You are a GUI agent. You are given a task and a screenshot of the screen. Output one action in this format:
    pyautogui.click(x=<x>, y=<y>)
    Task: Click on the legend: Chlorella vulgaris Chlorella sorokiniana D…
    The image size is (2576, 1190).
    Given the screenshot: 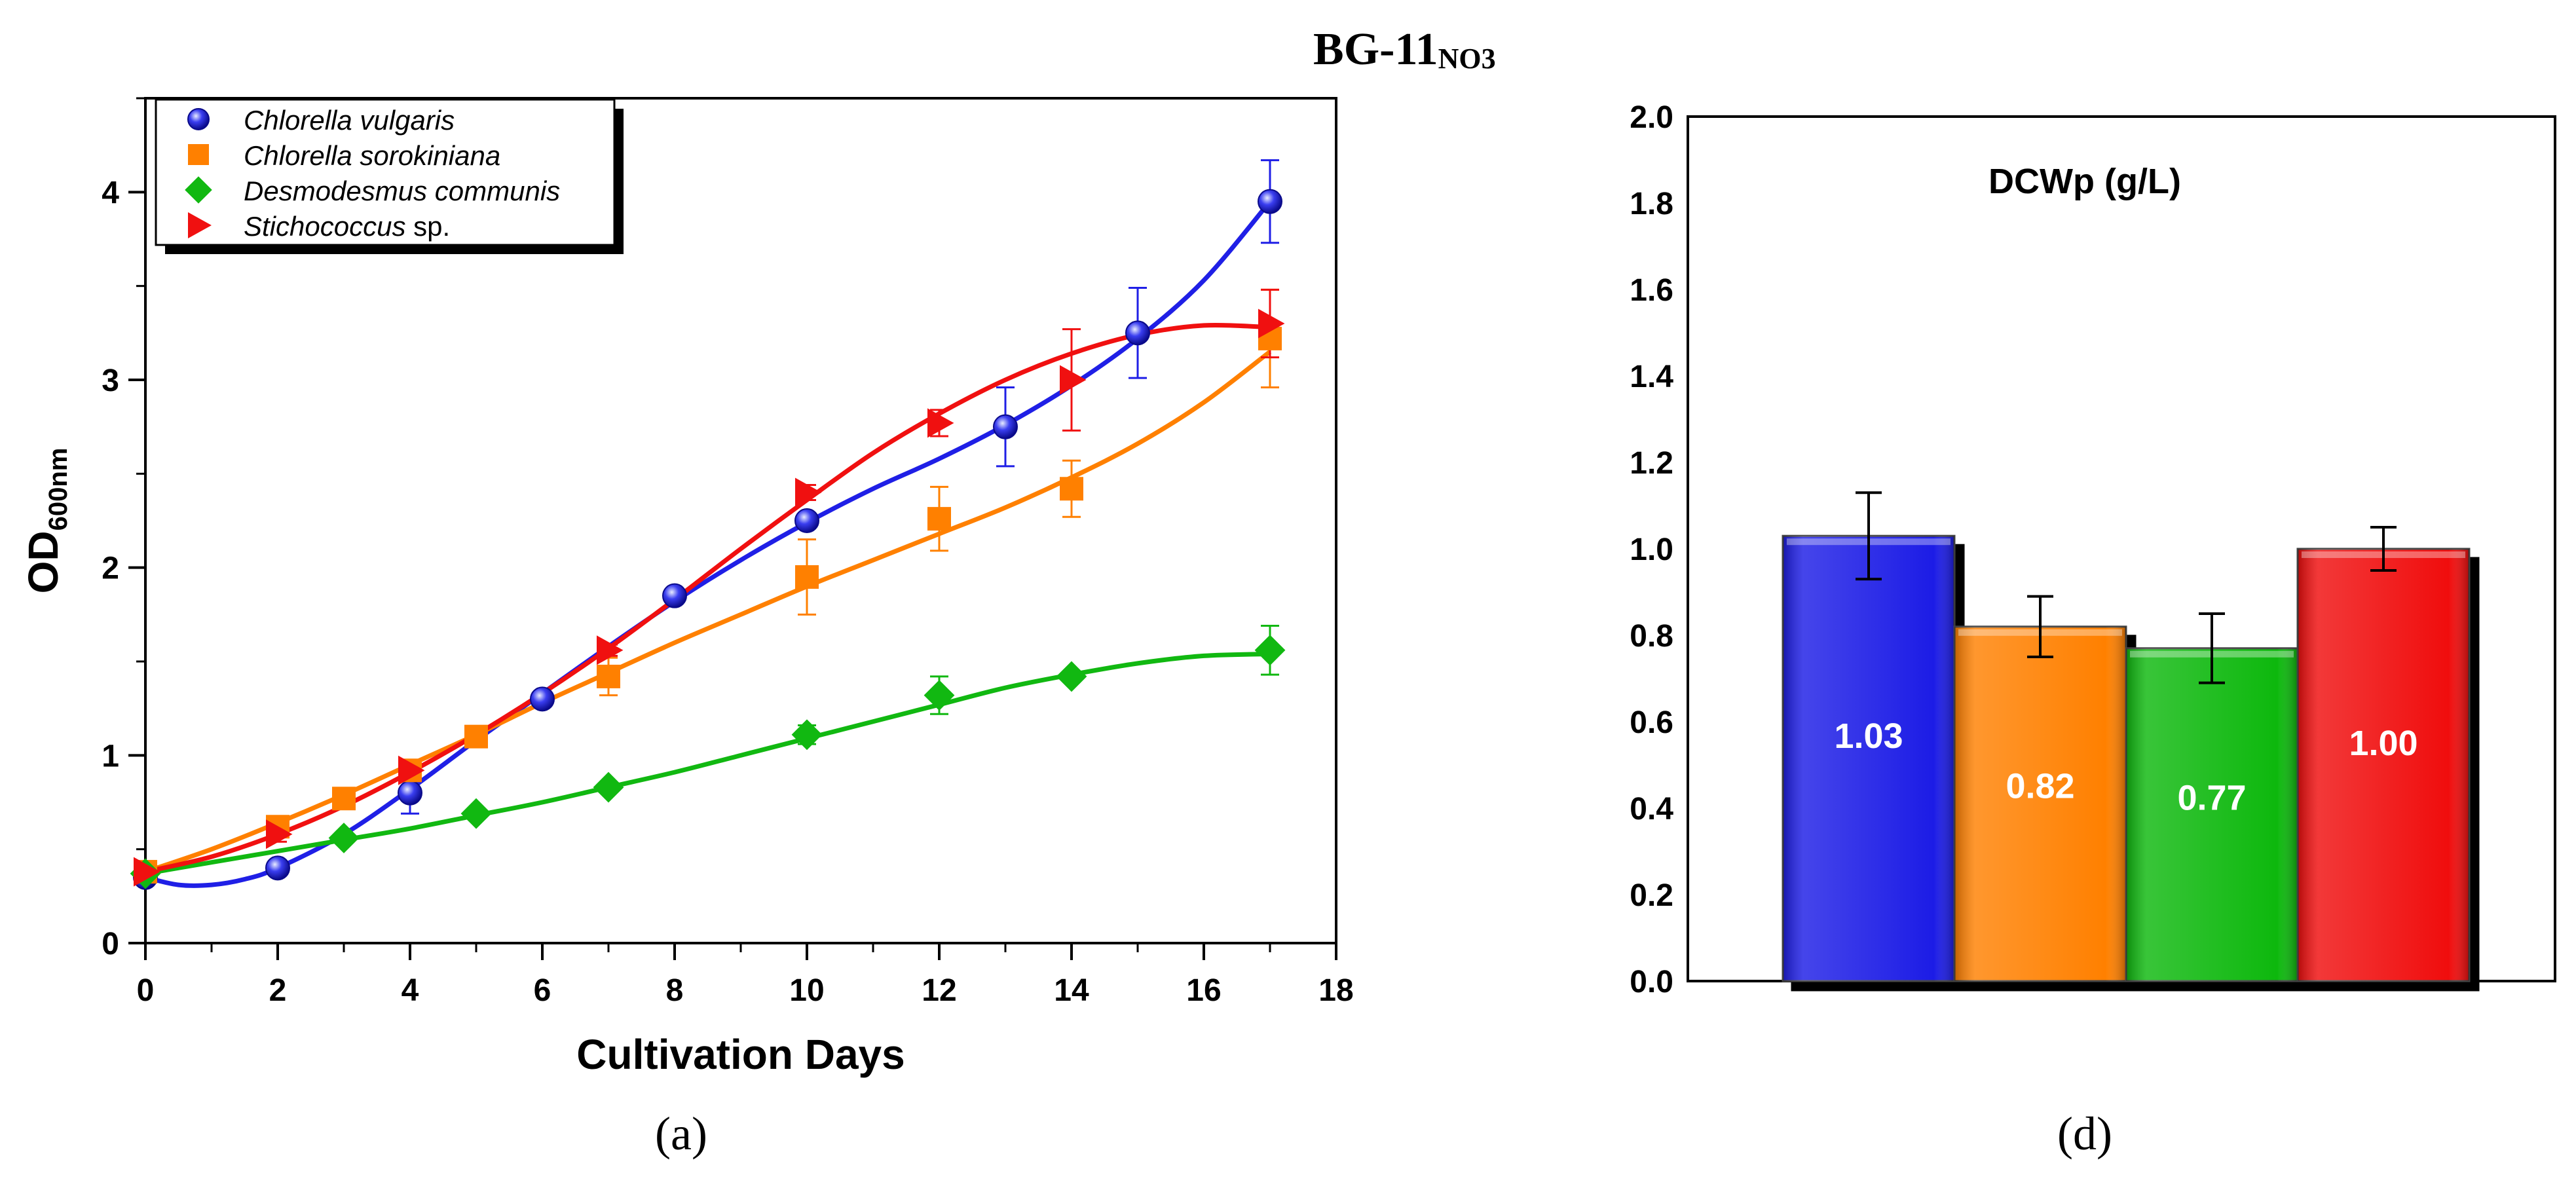 What is the action you would take?
    pyautogui.click(x=389, y=176)
    